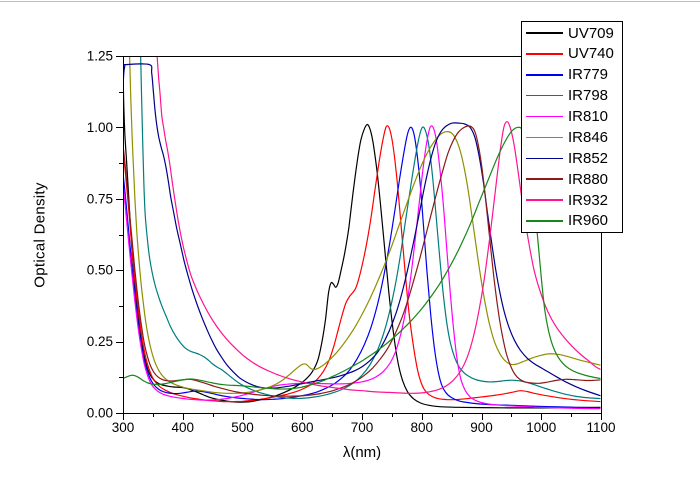  I want to click on legend-label: IR932, so click(588, 200).